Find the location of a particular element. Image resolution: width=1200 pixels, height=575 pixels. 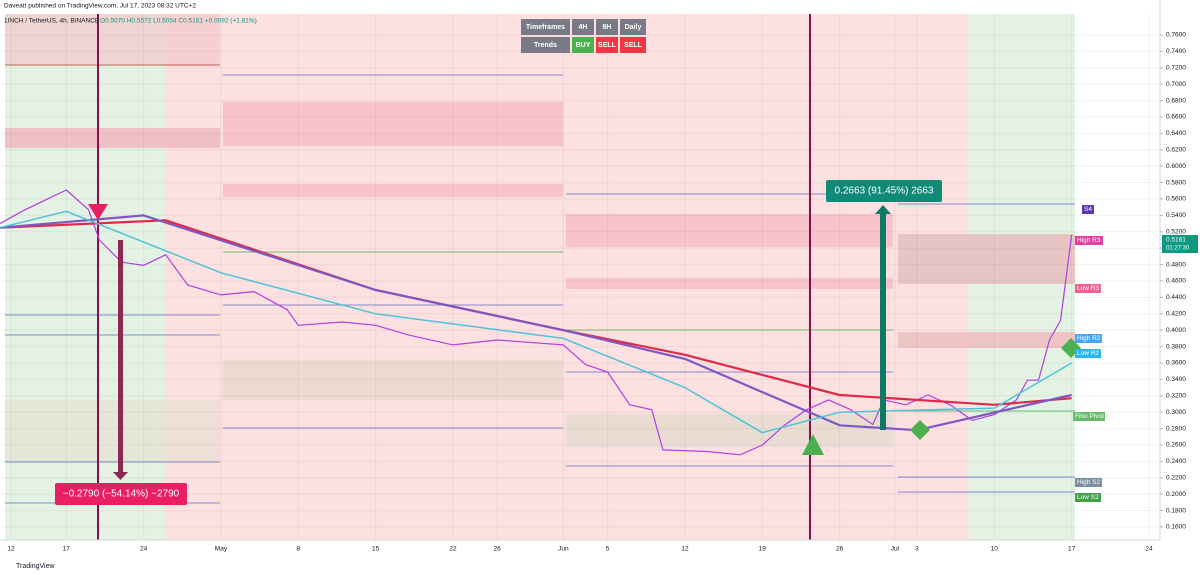

y-tick-label: 0.5200 is located at coordinates (1176, 231).